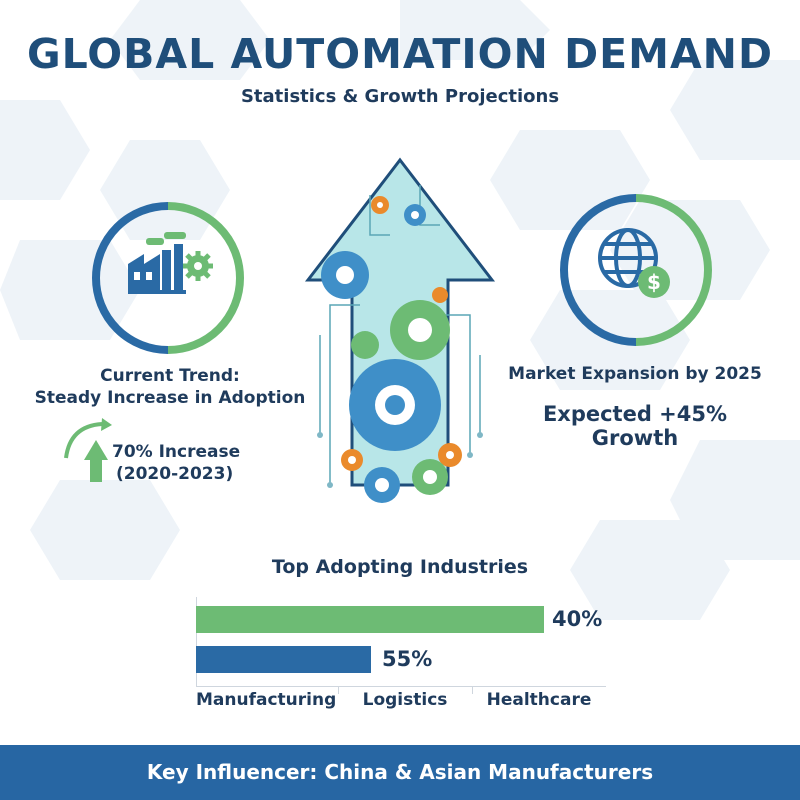 This screenshot has height=800, width=800. What do you see at coordinates (577, 619) in the screenshot?
I see `bar-label: 40%` at bounding box center [577, 619].